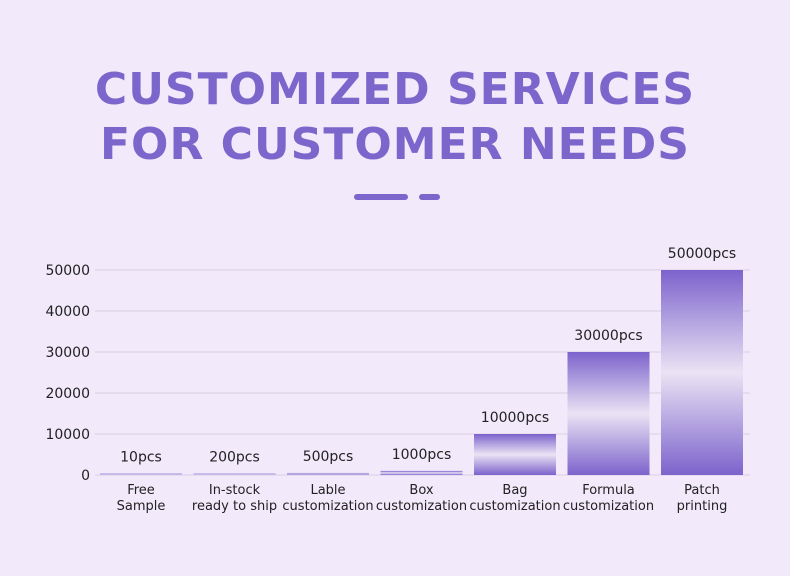 Image resolution: width=790 pixels, height=576 pixels. What do you see at coordinates (85, 476) in the screenshot?
I see `y-tick-label: 0` at bounding box center [85, 476].